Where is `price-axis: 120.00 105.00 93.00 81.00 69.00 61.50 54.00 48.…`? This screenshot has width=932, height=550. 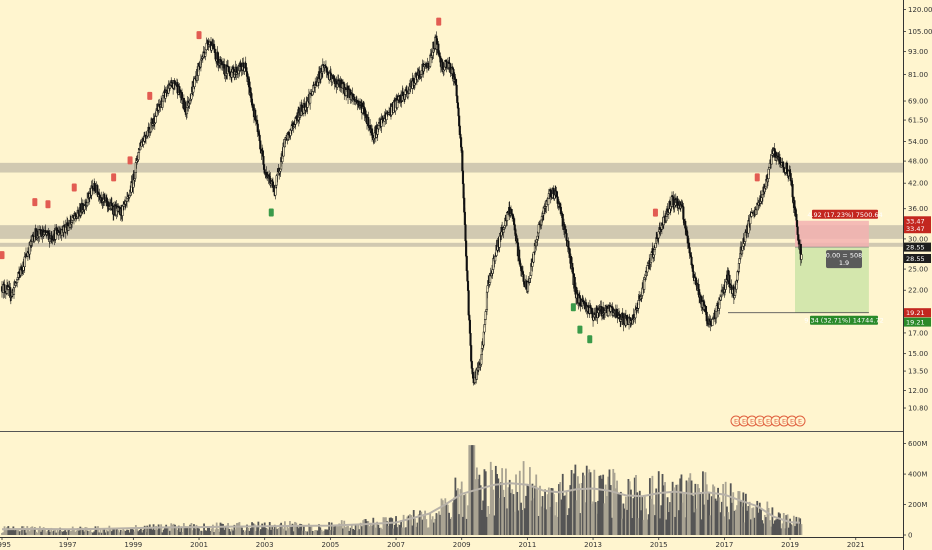
price-axis: 120.00 105.00 93.00 81.00 69.00 61.50 54.00 48.… is located at coordinates (917, 209).